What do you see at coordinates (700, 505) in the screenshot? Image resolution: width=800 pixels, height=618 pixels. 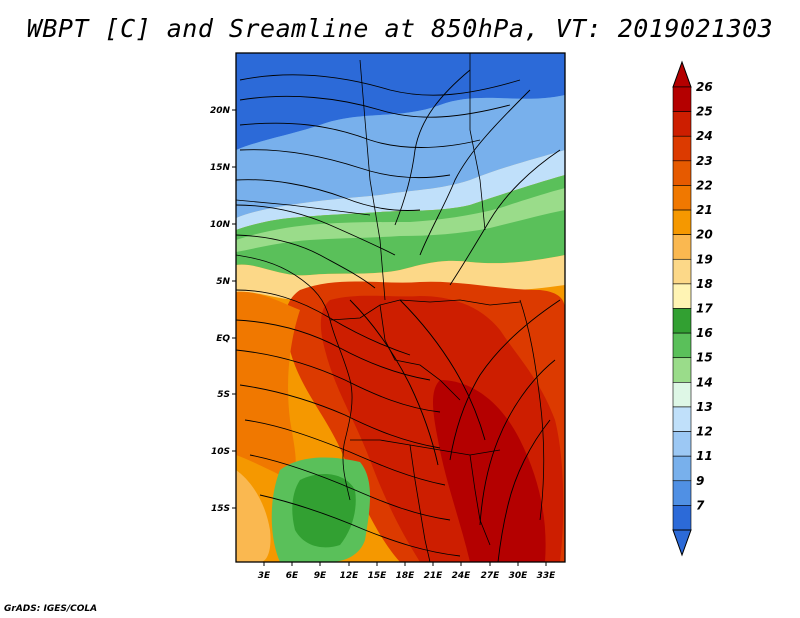 I see `colorbar-label: 7` at bounding box center [700, 505].